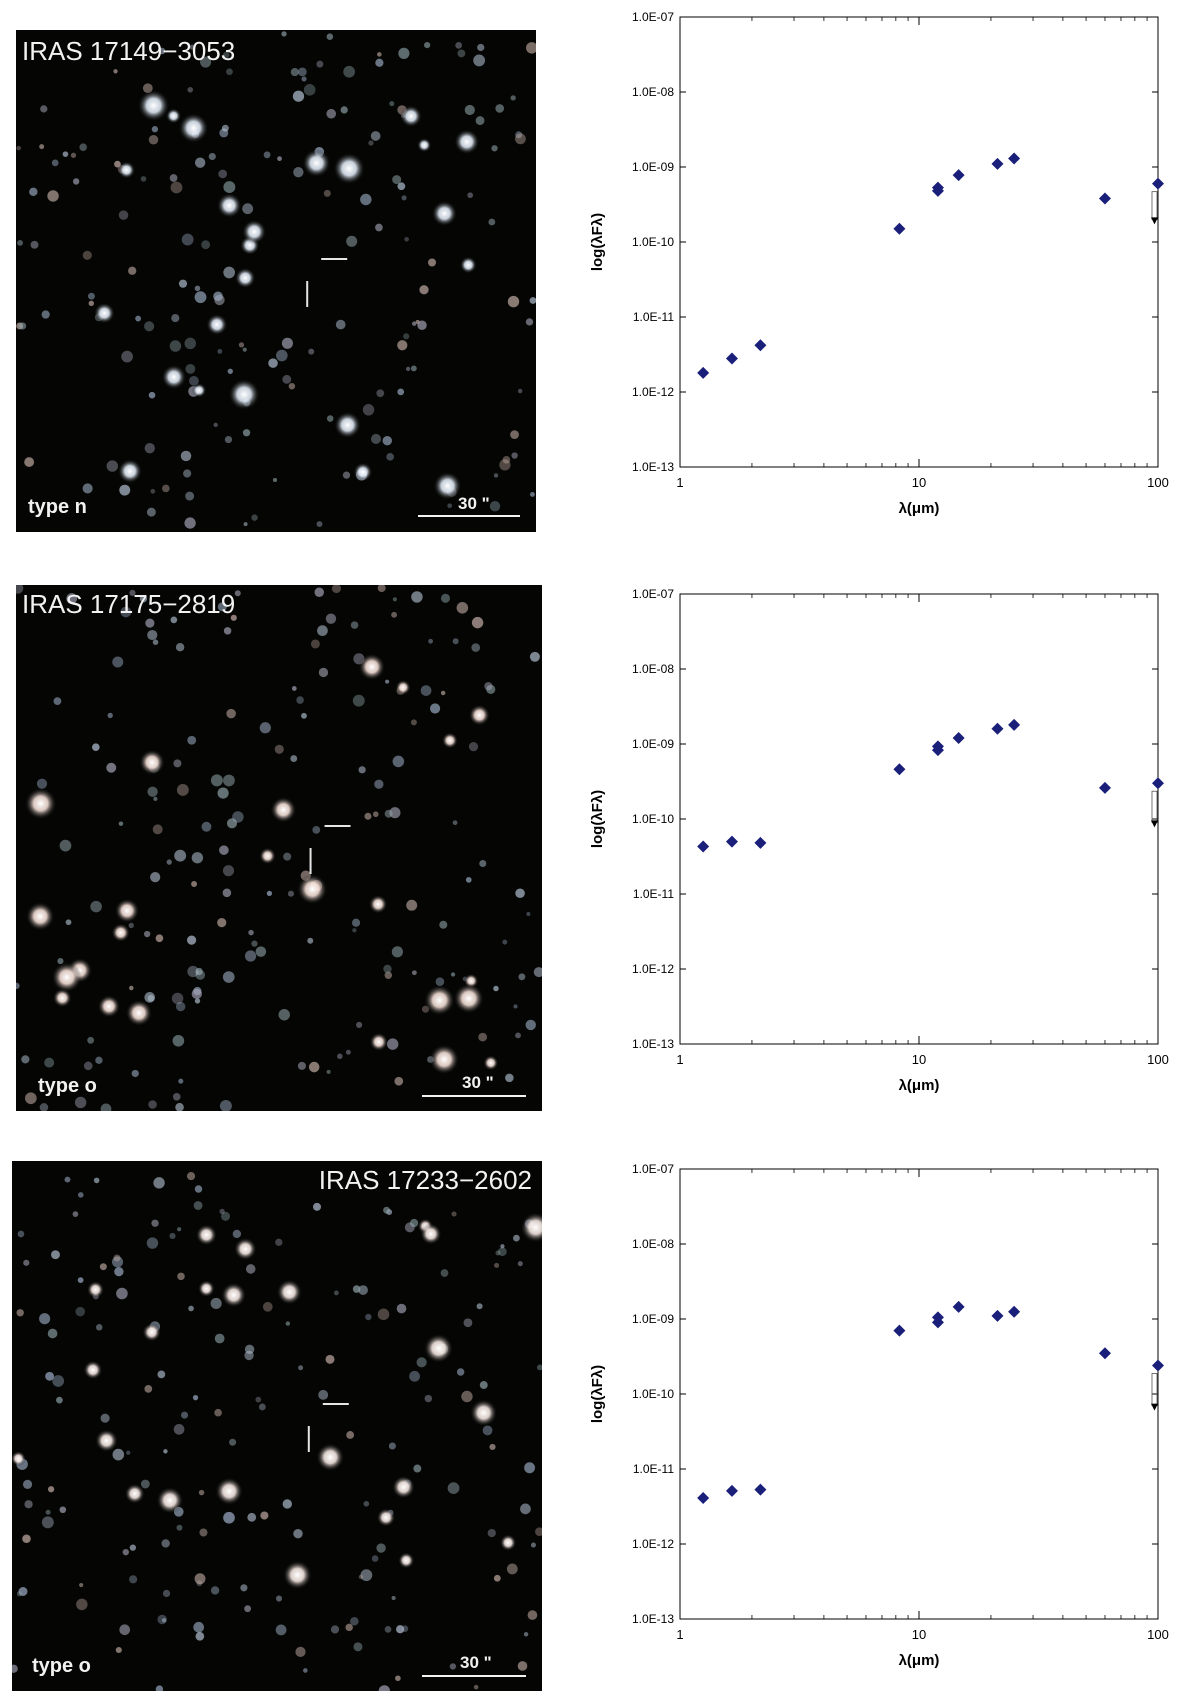  What do you see at coordinates (653, 317) in the screenshot?
I see `y-tick-label: 1.0E-11` at bounding box center [653, 317].